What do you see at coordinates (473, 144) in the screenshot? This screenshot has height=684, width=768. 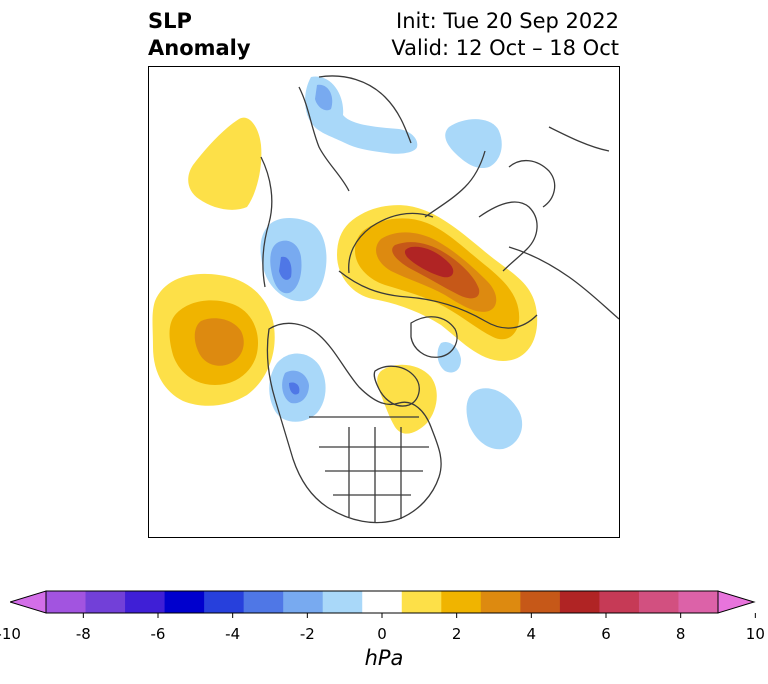 I see `anomaly-atlantic-low-north` at bounding box center [473, 144].